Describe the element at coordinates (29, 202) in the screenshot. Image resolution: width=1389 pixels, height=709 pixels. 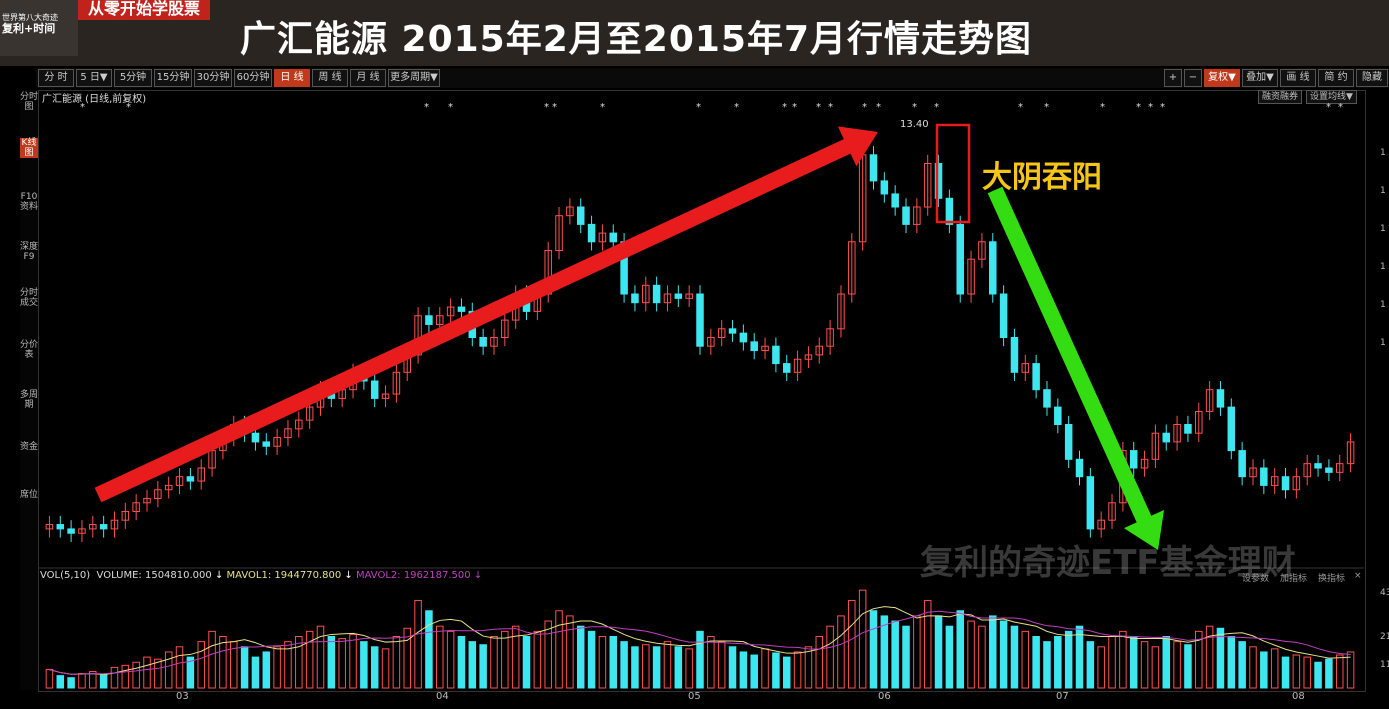
I see `sidebar-item-f10: F10资料` at that location.